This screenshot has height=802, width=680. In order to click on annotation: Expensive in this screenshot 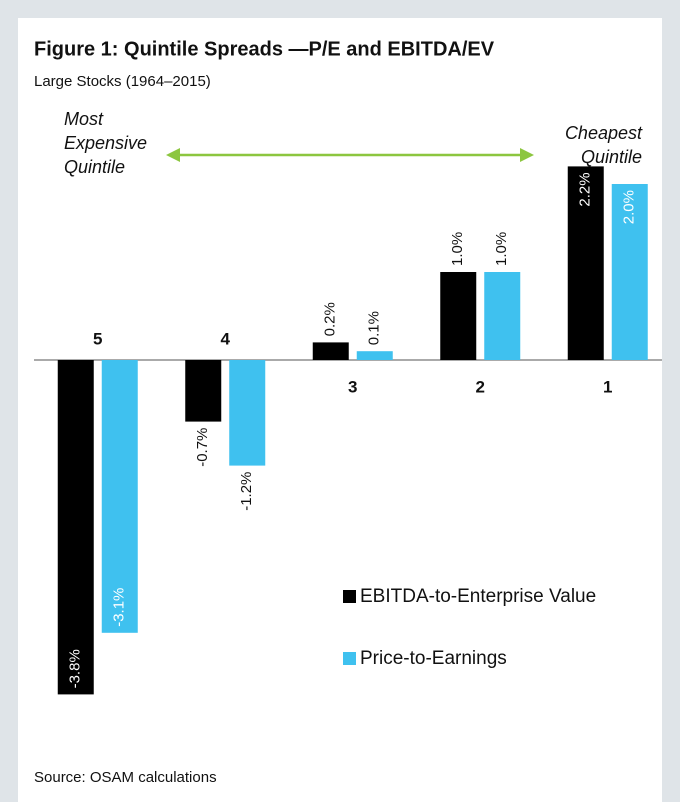, I will do `click(105, 143)`.